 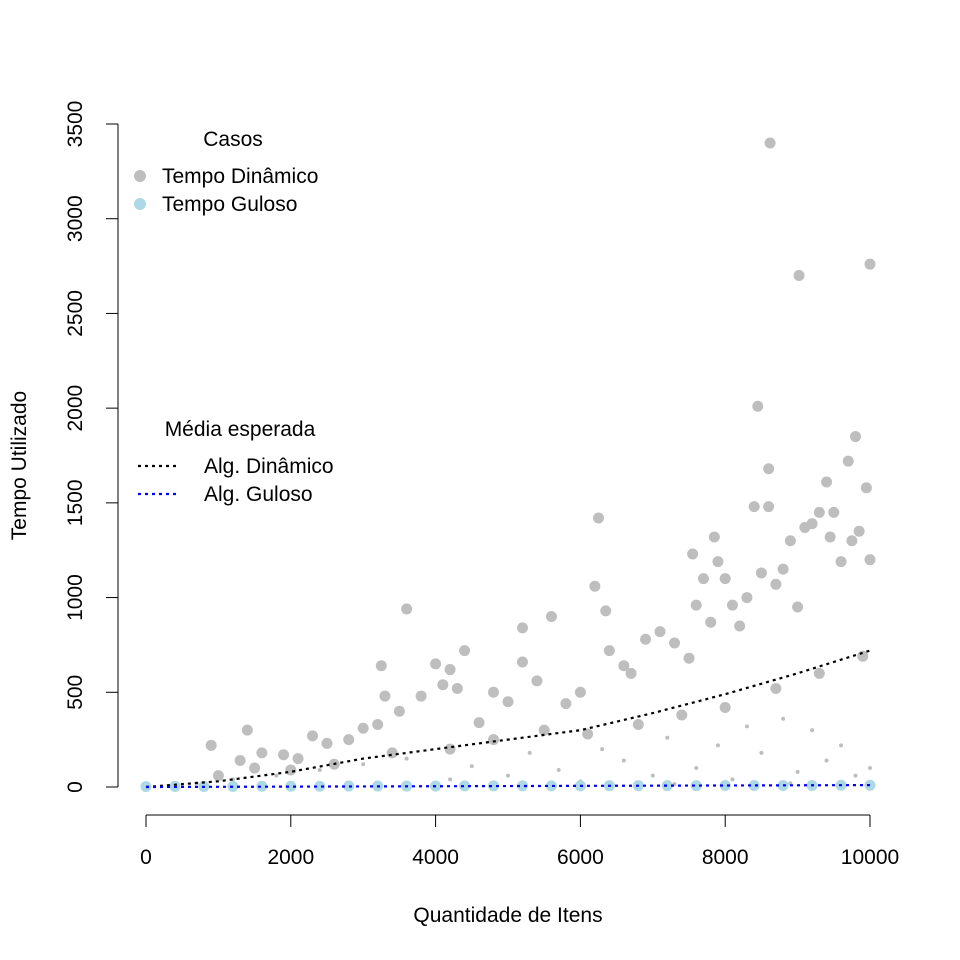 What do you see at coordinates (75, 692) in the screenshot?
I see `y-tick-label: 500` at bounding box center [75, 692].